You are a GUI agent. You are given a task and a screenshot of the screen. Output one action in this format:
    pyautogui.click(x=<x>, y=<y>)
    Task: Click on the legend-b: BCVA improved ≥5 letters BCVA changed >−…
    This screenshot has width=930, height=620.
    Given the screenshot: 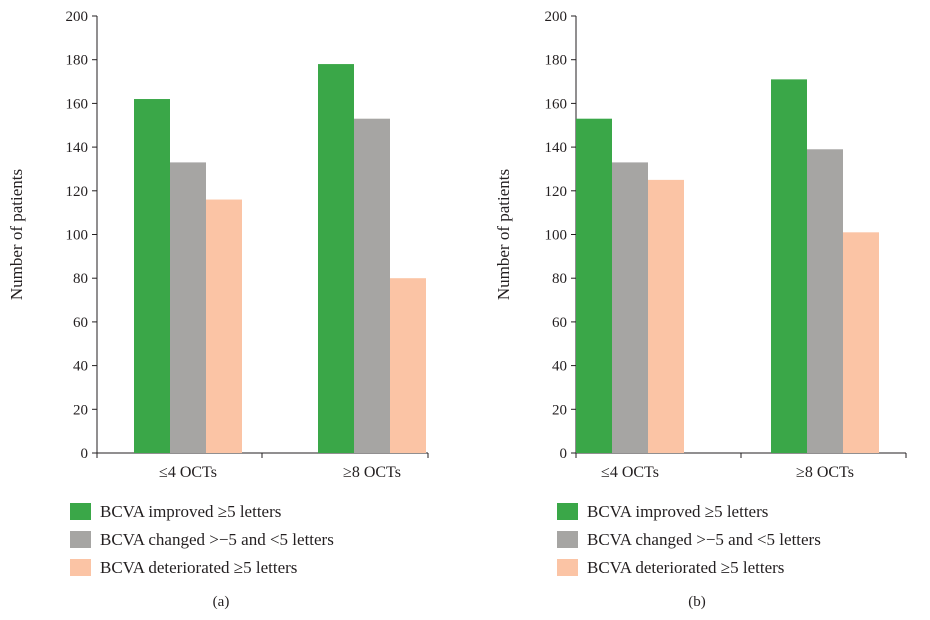 What is the action you would take?
    pyautogui.click(x=689, y=540)
    